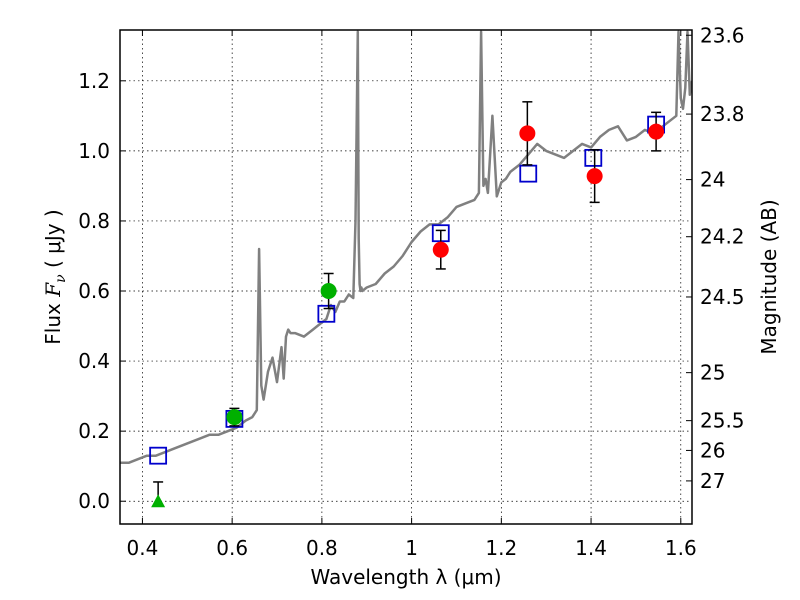 This screenshot has width=800, height=600. I want to click on y-tick-label-5: 1.0, so click(94, 151).